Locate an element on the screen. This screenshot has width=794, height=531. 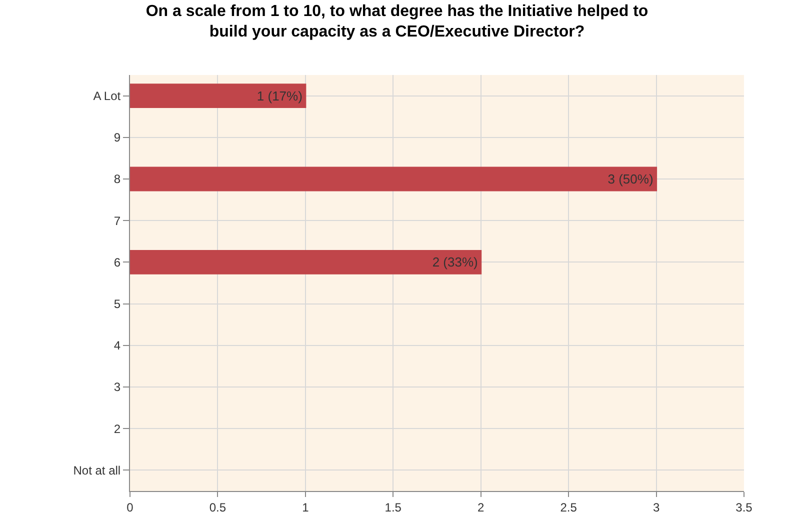
y-tick-label: A Lot is located at coordinates (107, 96).